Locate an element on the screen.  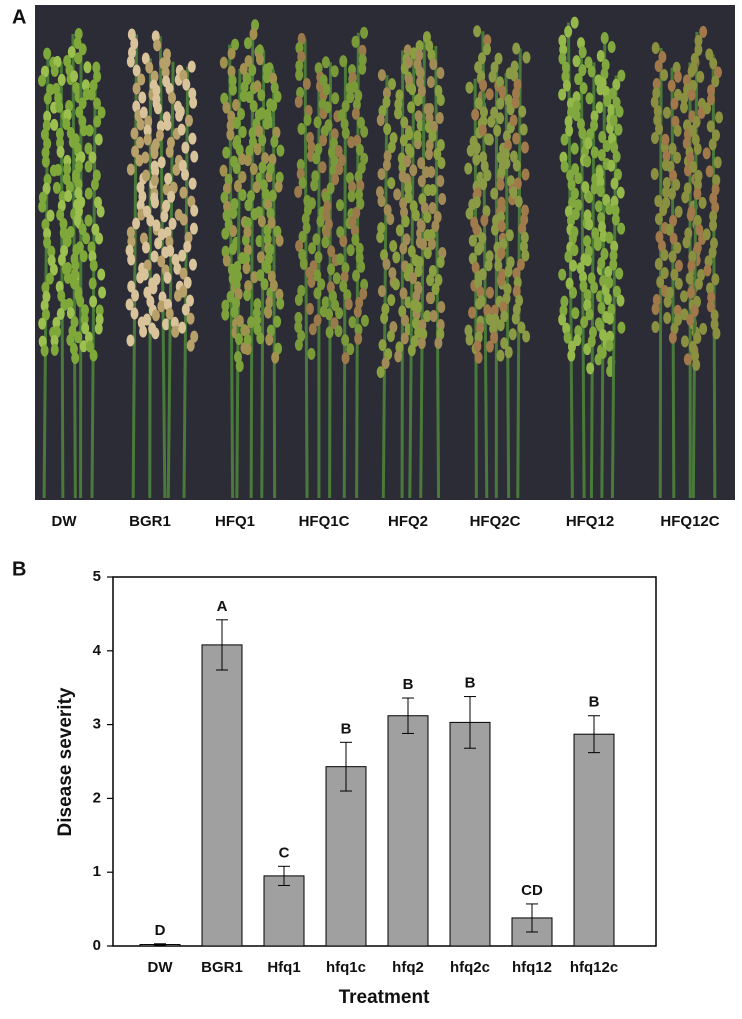
significance-letter: B is located at coordinates (470, 683).